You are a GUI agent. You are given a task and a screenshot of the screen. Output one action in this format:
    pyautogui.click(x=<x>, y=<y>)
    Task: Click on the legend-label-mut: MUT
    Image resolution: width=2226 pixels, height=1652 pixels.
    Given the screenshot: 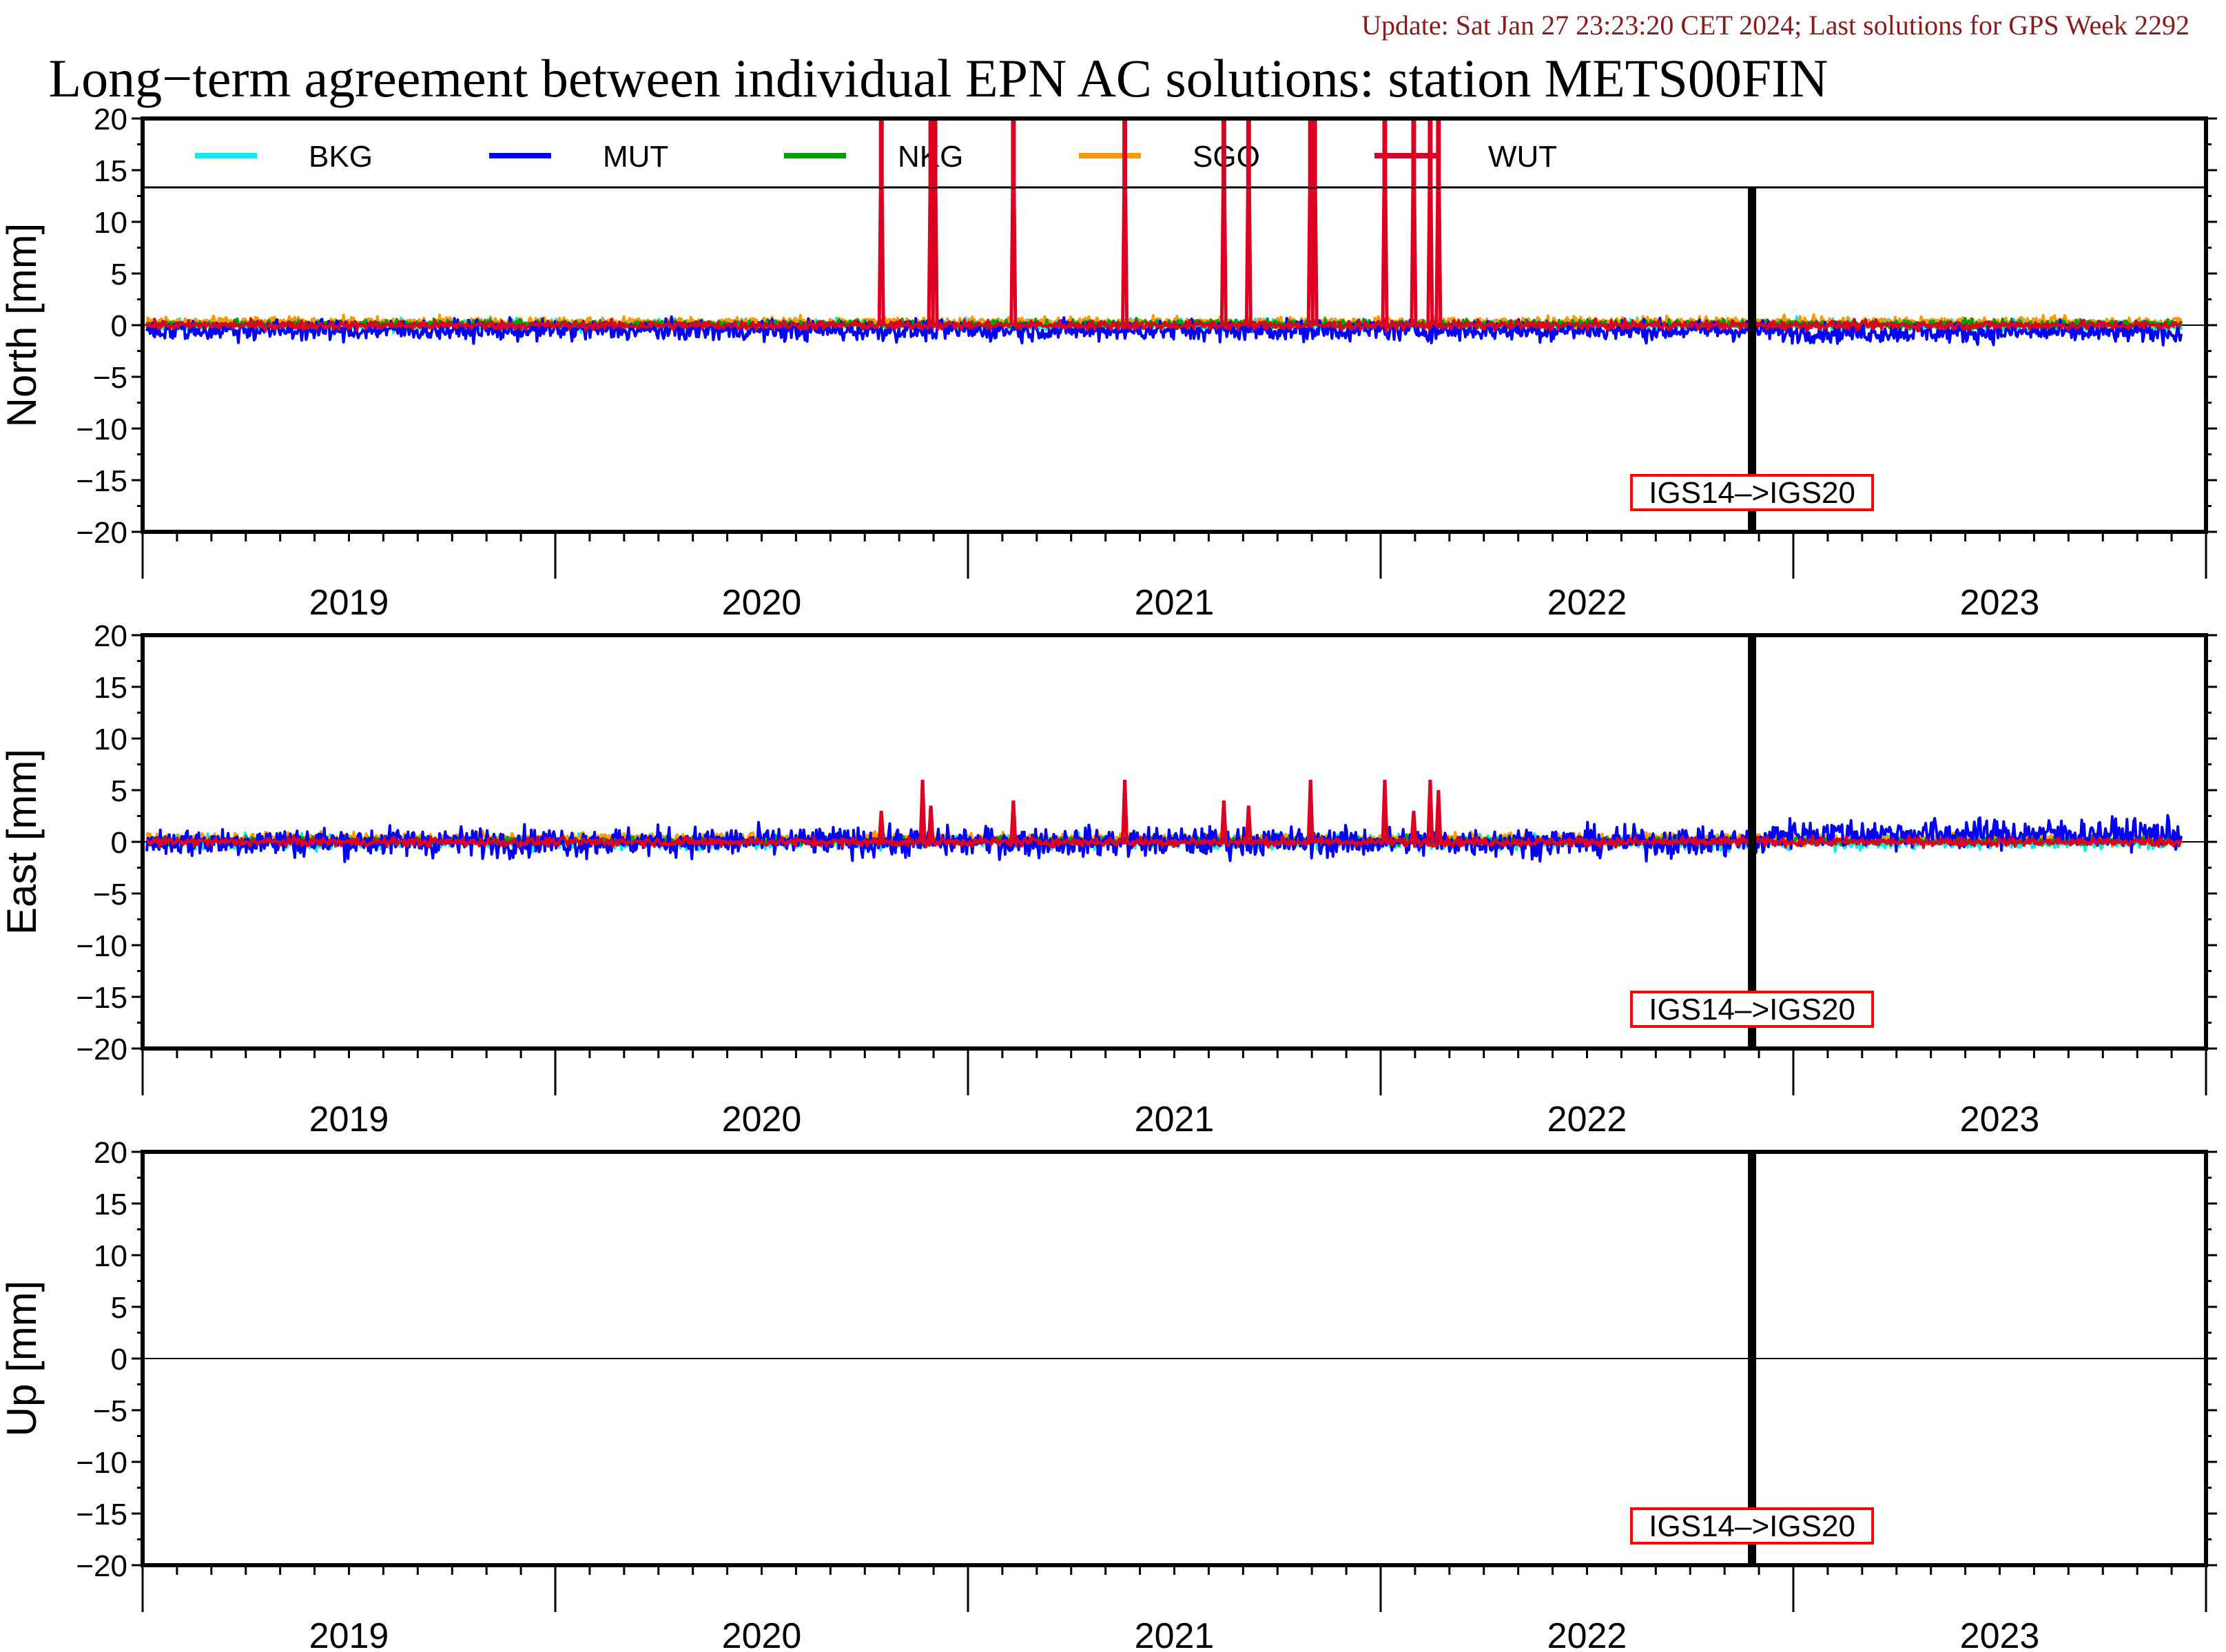 What is the action you would take?
    pyautogui.click(x=635, y=157)
    